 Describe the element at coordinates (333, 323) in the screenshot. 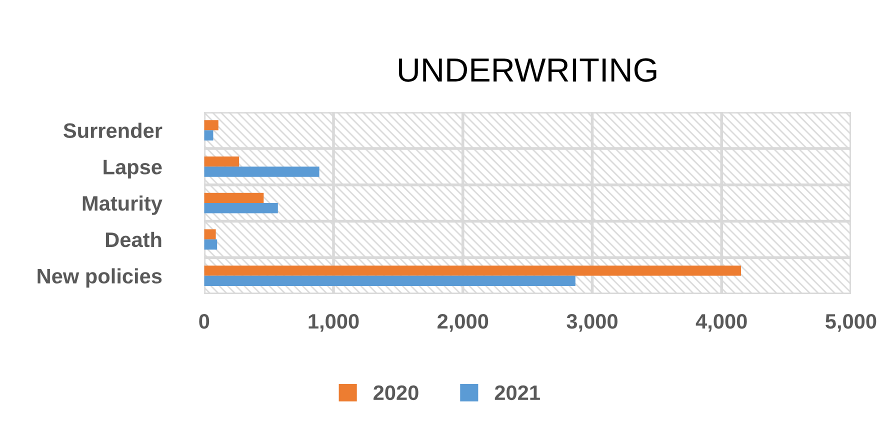

I see `x-tick-label: 1,000` at that location.